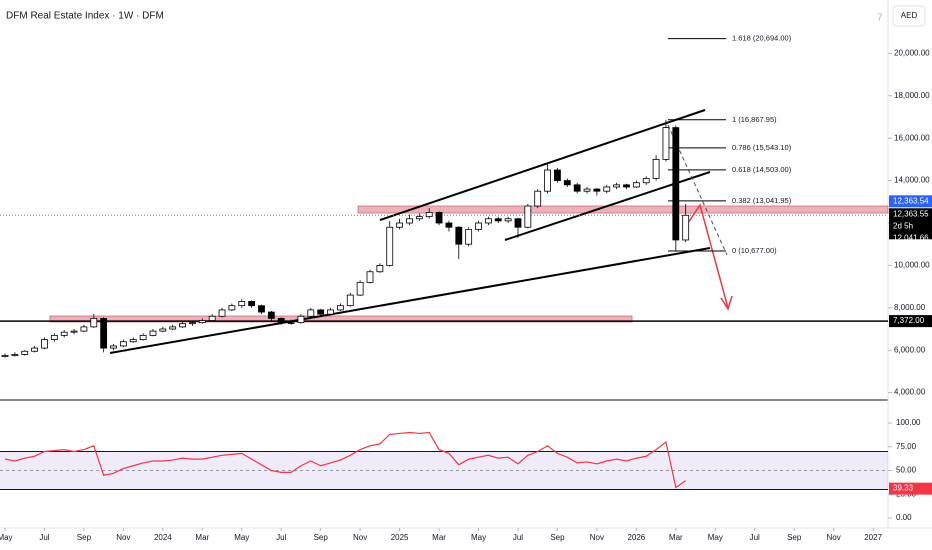  What do you see at coordinates (202, 537) in the screenshot?
I see `x-tick-label: Mar` at bounding box center [202, 537].